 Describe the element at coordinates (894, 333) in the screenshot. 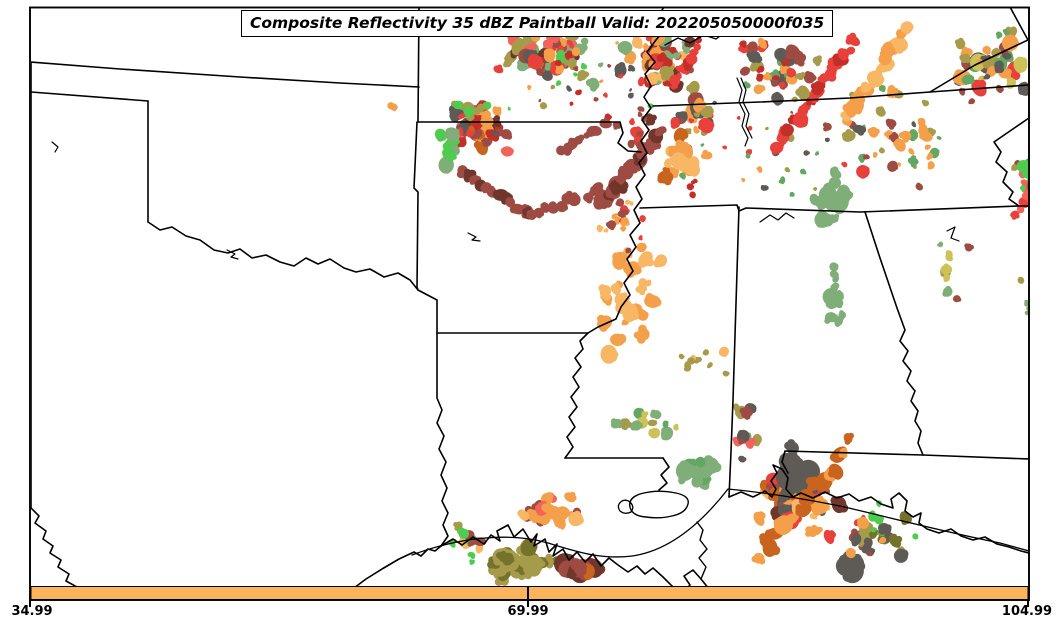

I see `border-al-ga` at that location.